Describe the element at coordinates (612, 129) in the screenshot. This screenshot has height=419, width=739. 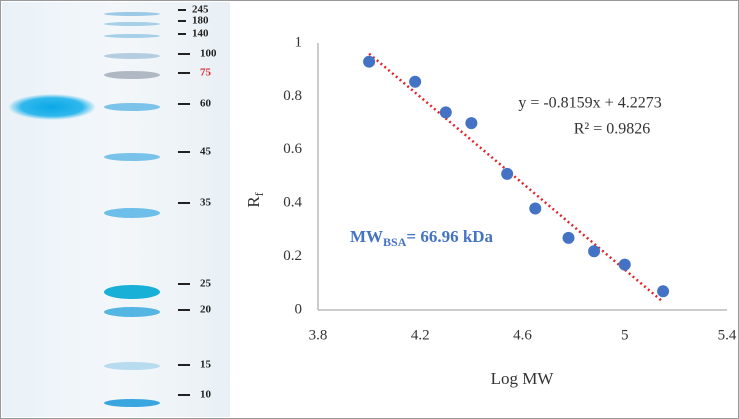
I see `r-squared: R² = 0.9826` at that location.